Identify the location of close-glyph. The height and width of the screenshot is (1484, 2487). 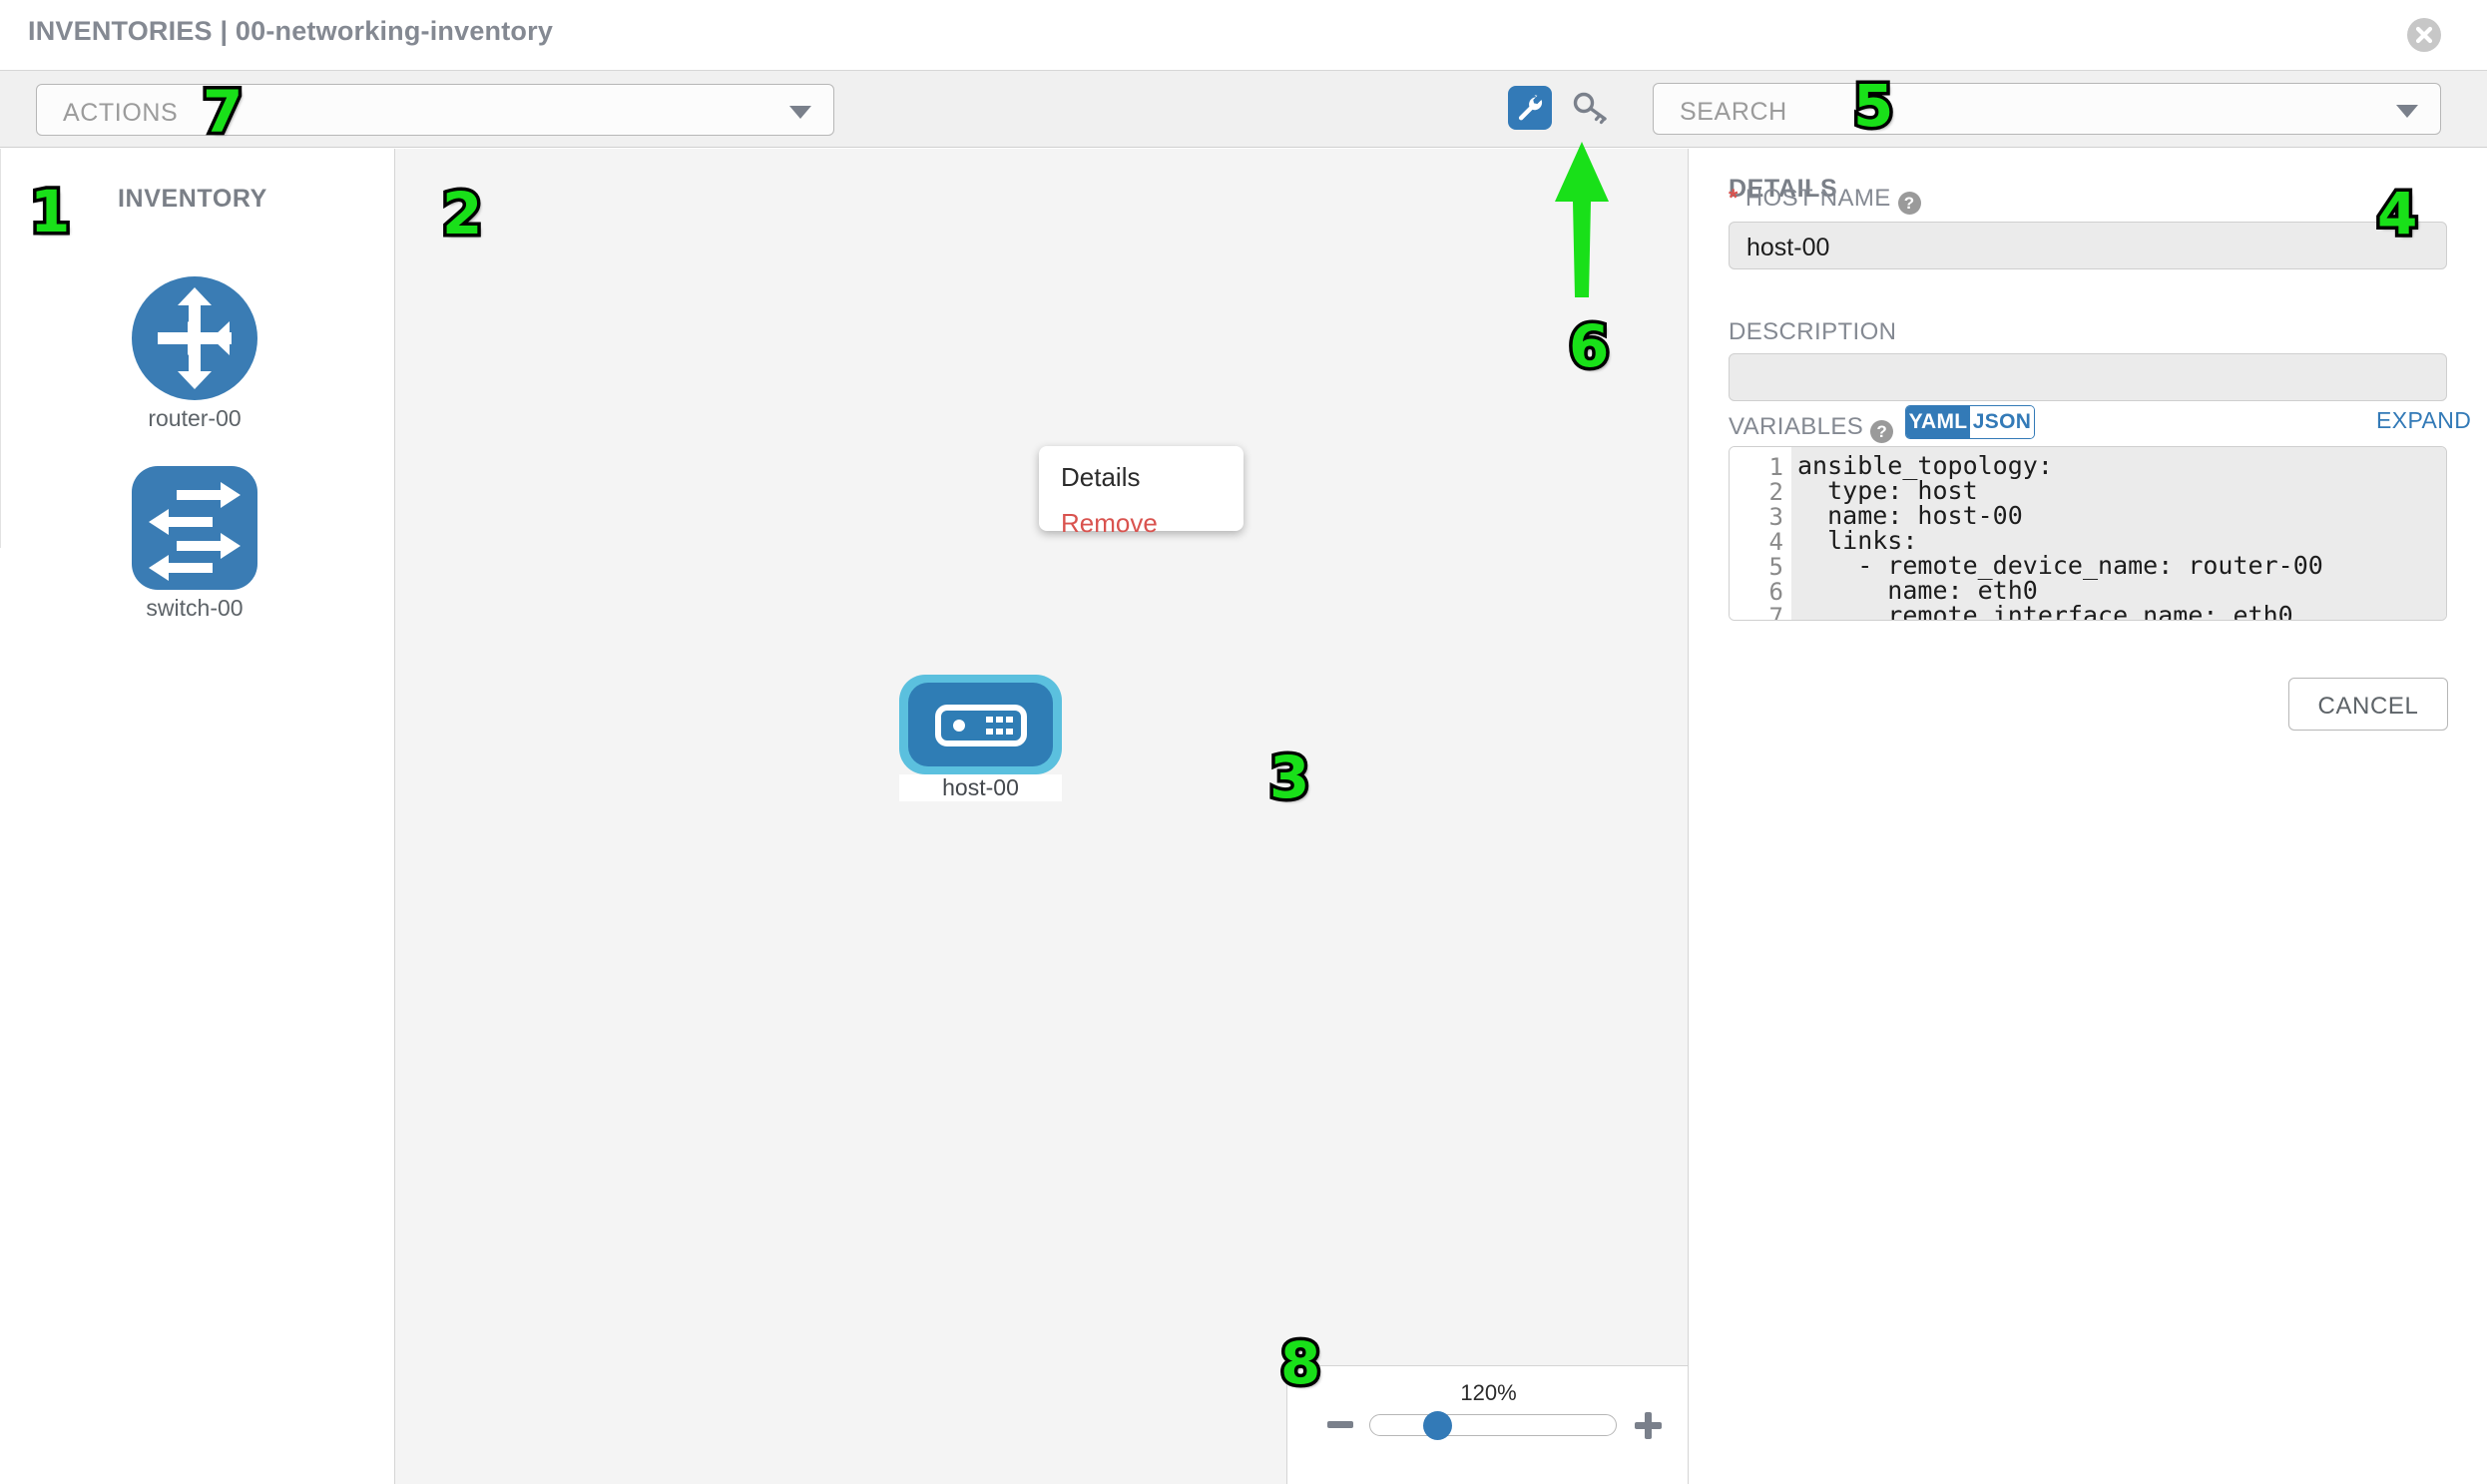
(2424, 35).